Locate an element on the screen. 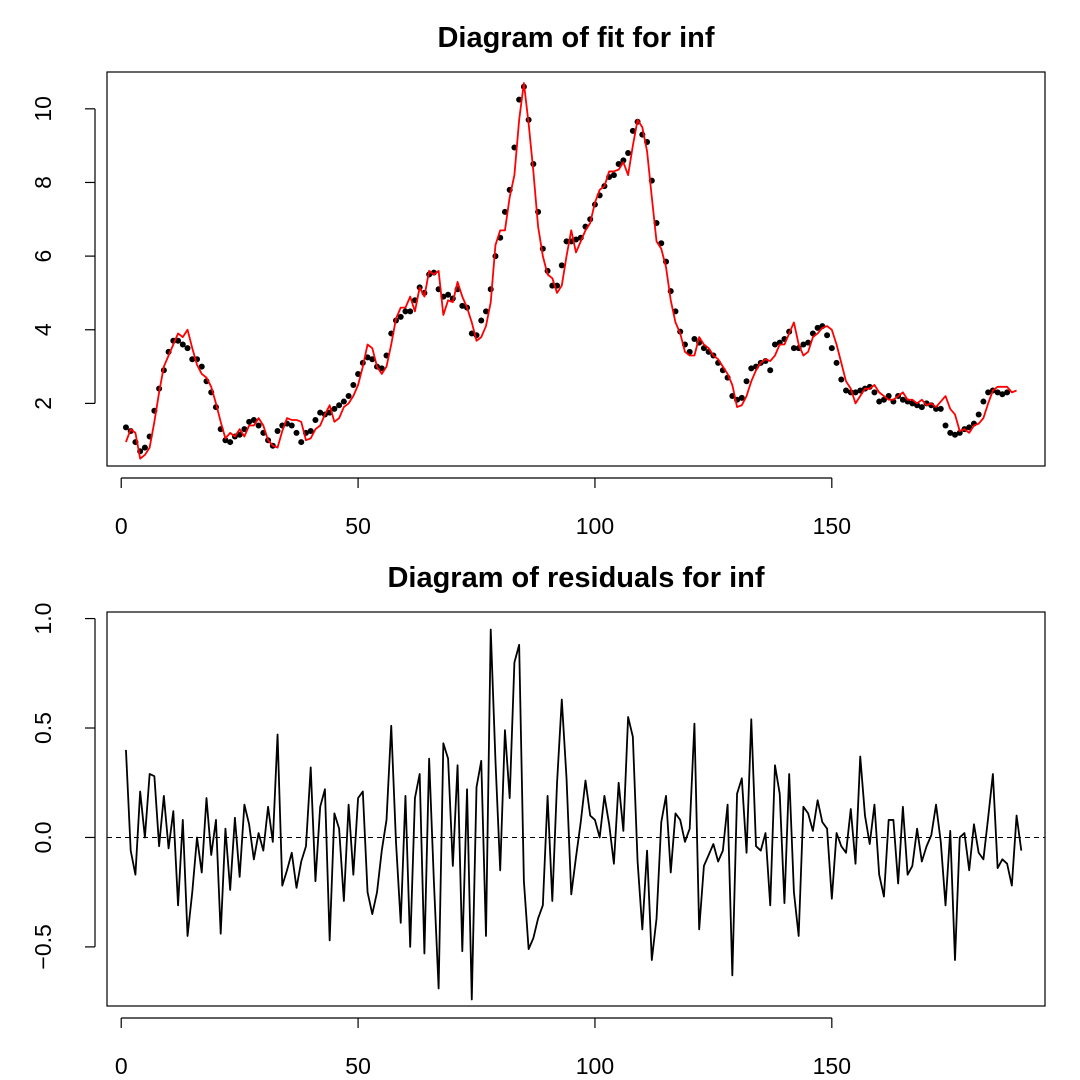  fit-y-tick-label: 6 is located at coordinates (43, 256).